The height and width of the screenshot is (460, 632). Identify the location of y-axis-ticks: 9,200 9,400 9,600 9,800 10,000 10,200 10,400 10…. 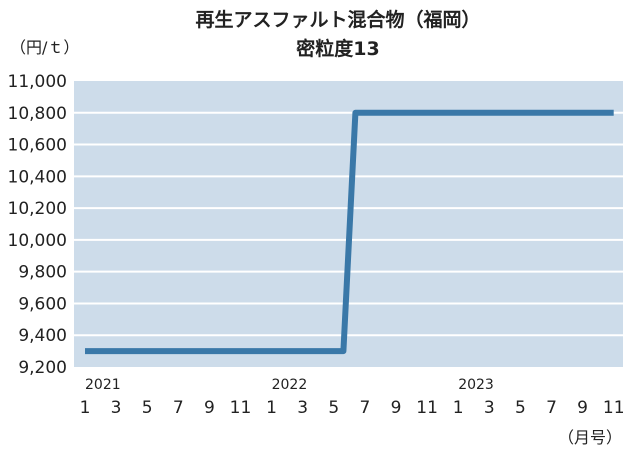
(37, 225).